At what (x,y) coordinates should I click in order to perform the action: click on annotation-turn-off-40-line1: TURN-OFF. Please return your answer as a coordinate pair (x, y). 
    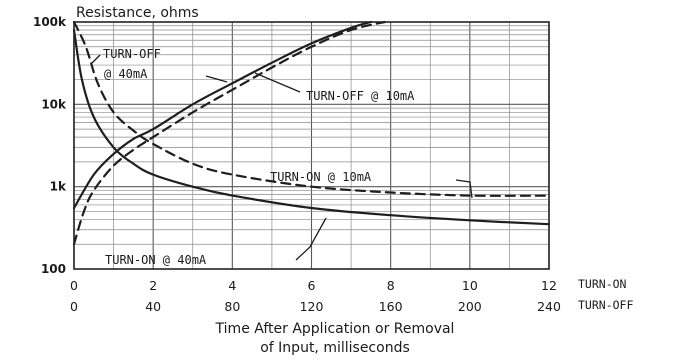
    Looking at the image, I should click on (132, 54).